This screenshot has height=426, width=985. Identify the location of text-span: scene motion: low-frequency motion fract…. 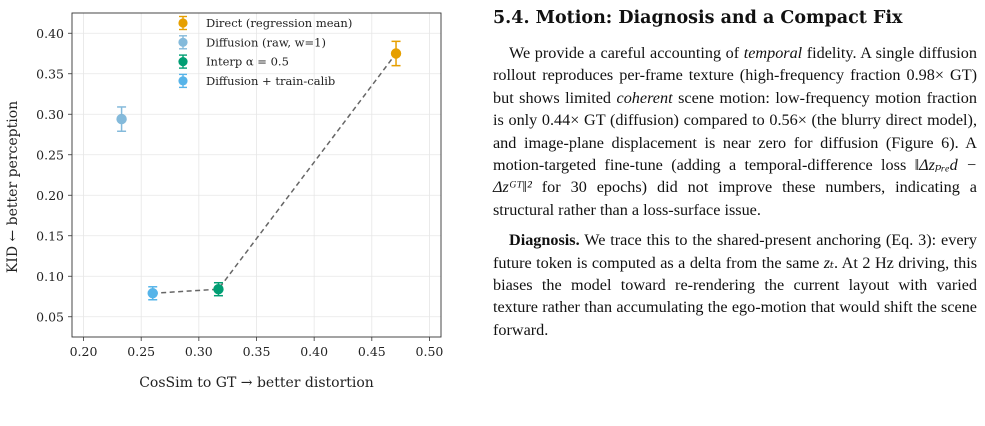
(735, 131).